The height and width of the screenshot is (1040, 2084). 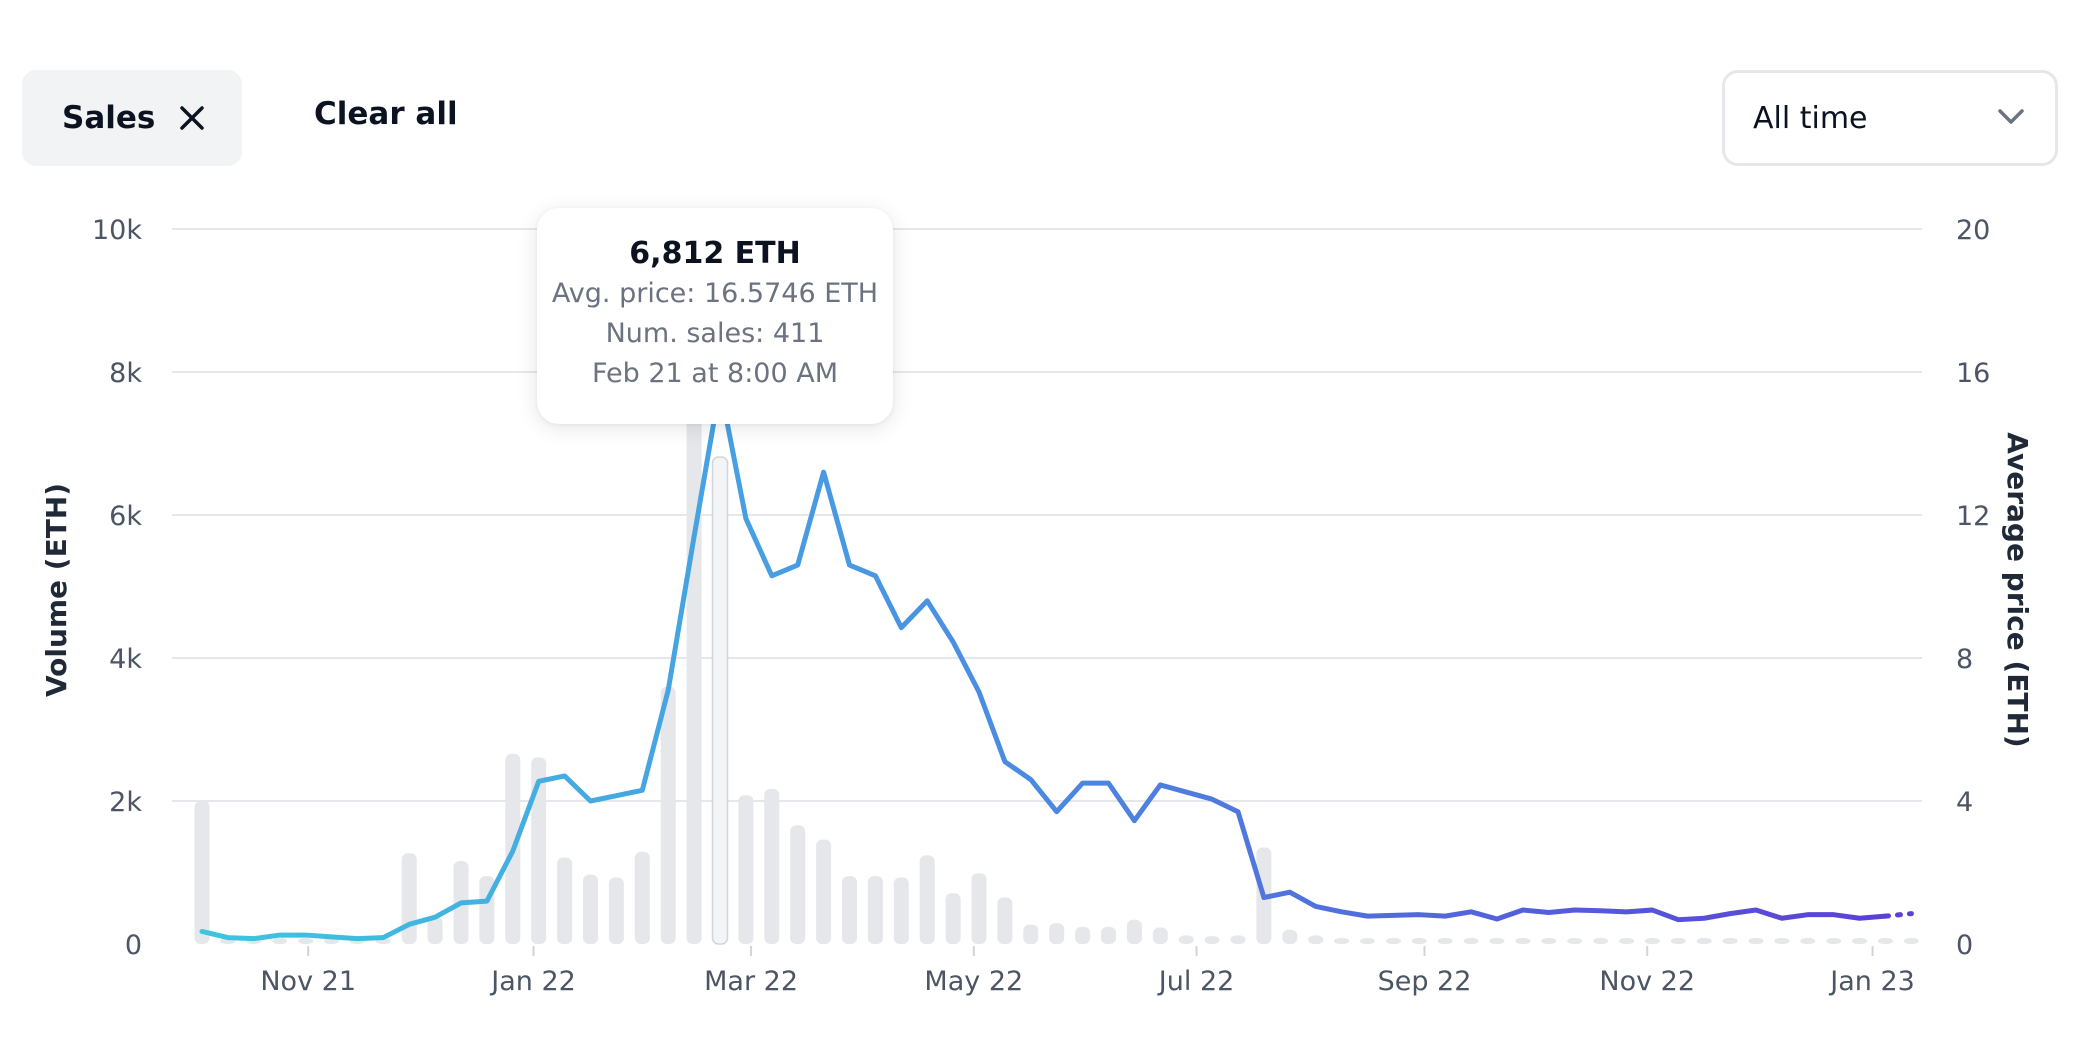 I want to click on right-tick-label: 8, so click(x=1964, y=659).